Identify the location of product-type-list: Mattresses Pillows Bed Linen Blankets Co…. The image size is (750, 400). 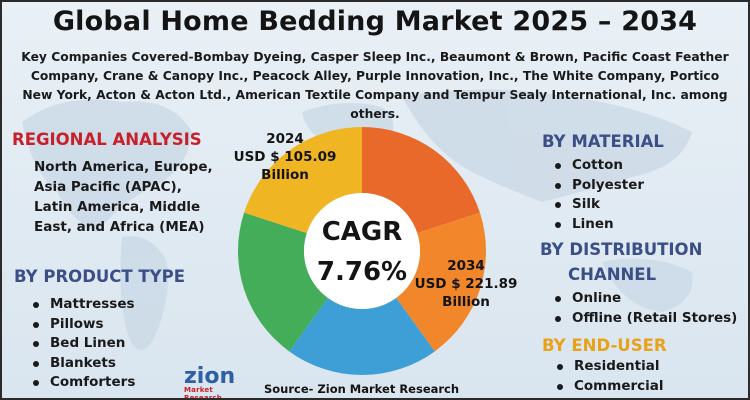
(82, 344).